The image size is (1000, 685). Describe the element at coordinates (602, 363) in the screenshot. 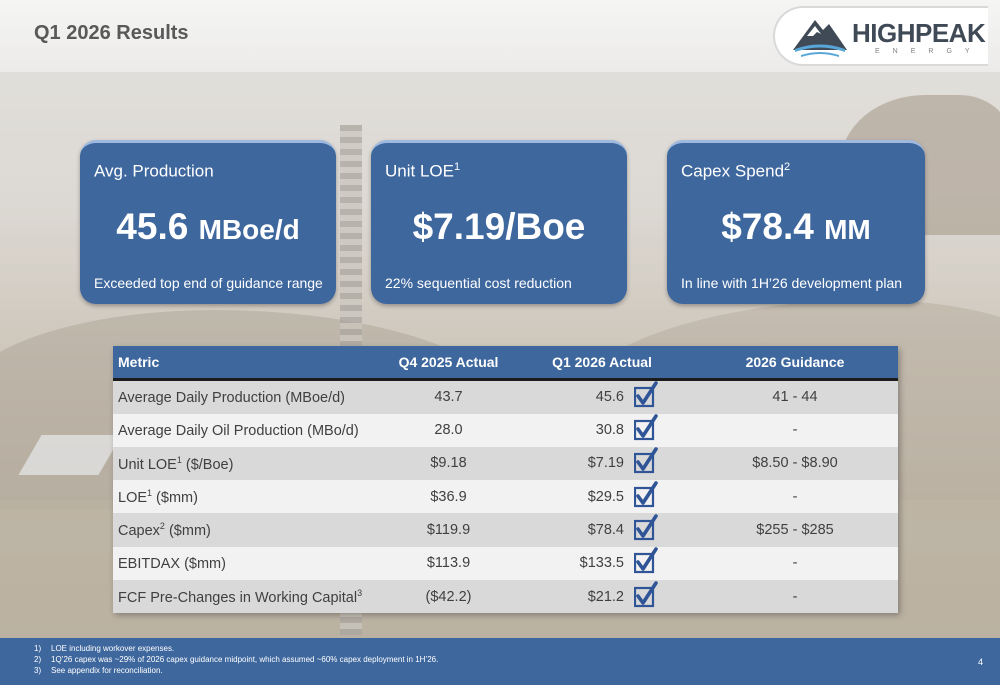

I see `header-q1-2026: Q1 2026 Actual` at that location.